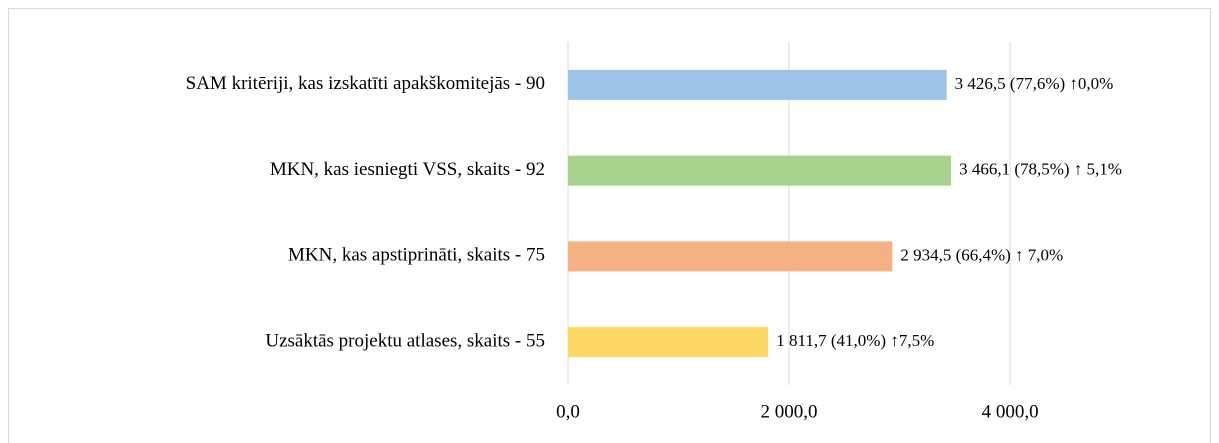  Describe the element at coordinates (1040, 169) in the screenshot. I see `data-label: 3 466,1 (78,5%) ↑ 5,1%` at that location.